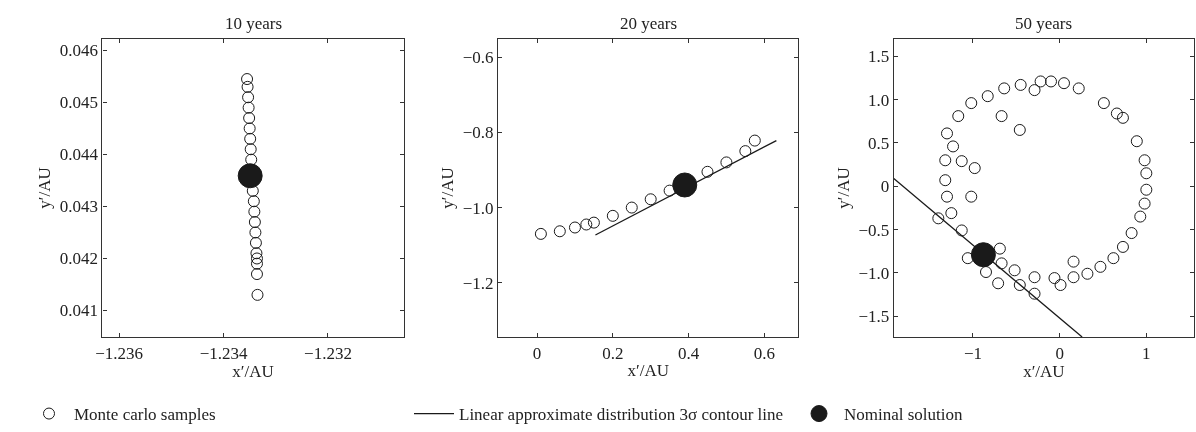  I want to click on x-tick-label: 0.6, so click(764, 353).